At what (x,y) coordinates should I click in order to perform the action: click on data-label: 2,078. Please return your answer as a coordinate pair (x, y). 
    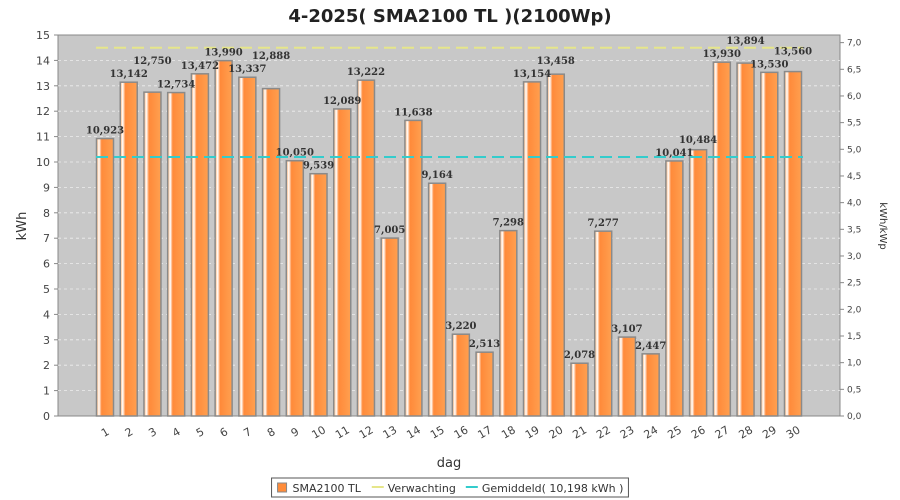
    Looking at the image, I should click on (579, 355).